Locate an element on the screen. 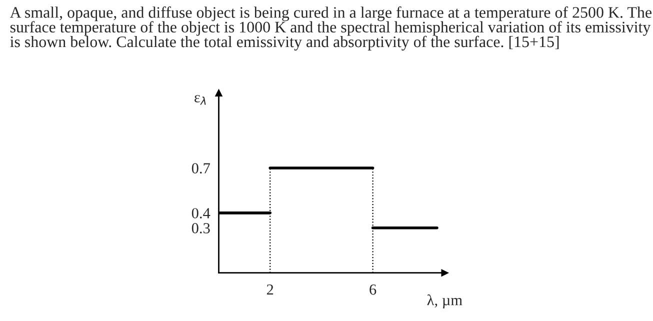 The width and height of the screenshot is (653, 321). y-tick-label: 0.3 is located at coordinates (201, 228).